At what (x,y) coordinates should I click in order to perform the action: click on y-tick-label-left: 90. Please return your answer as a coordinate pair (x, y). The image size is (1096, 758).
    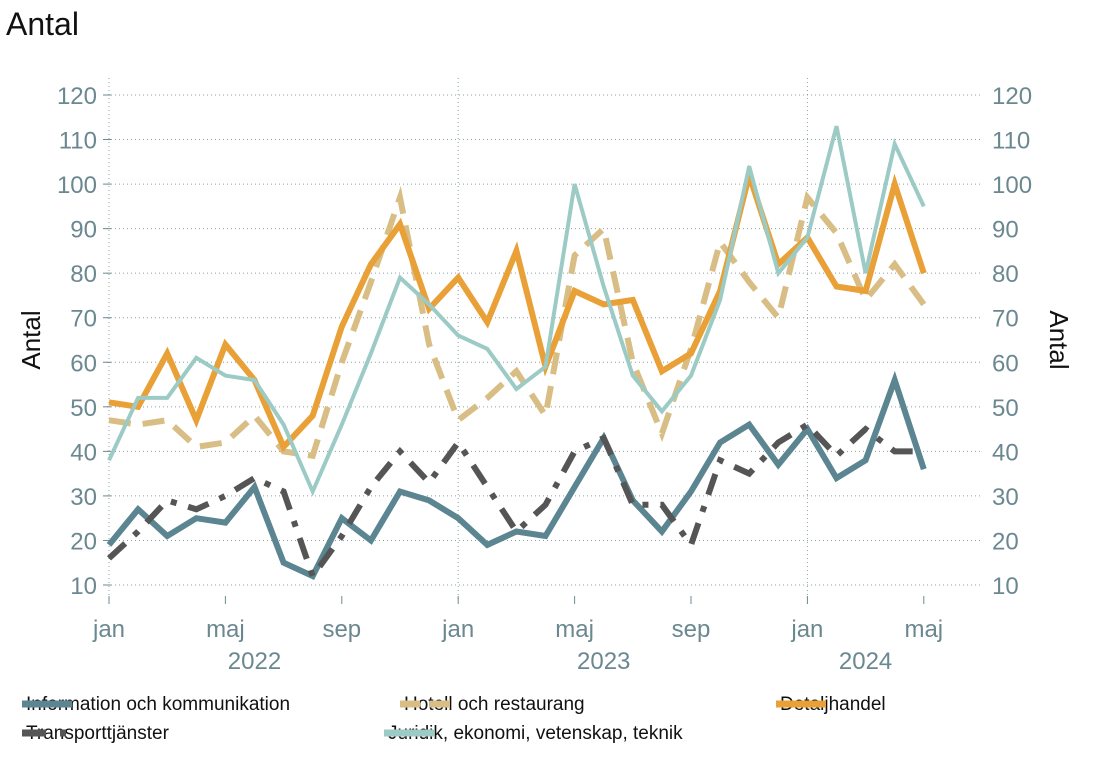
    Looking at the image, I should click on (83, 230).